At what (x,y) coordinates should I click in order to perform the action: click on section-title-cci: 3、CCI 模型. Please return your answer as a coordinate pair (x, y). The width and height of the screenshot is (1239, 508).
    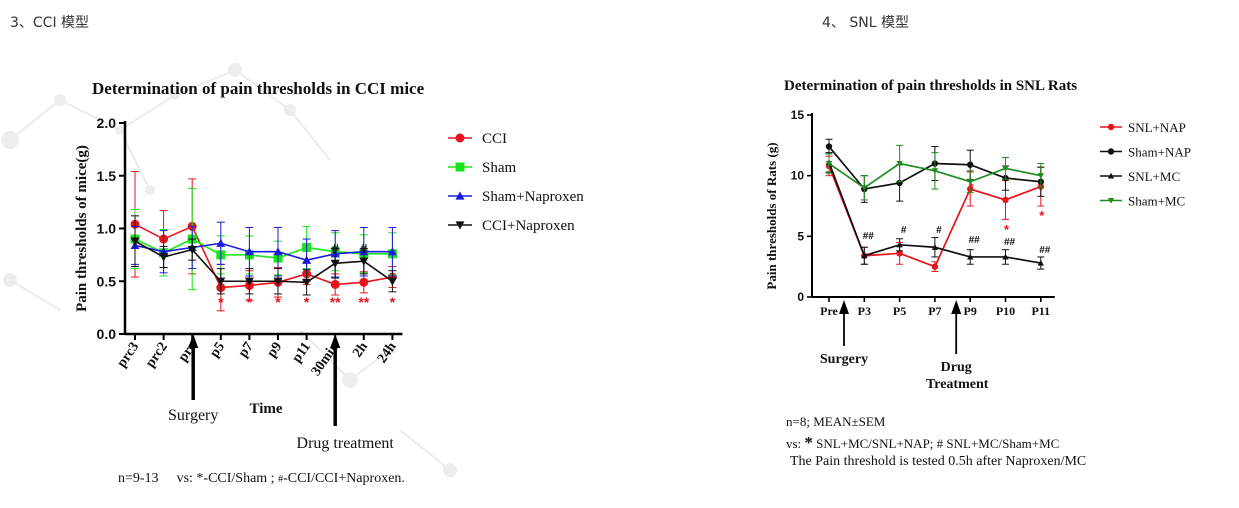
    Looking at the image, I should click on (50, 23).